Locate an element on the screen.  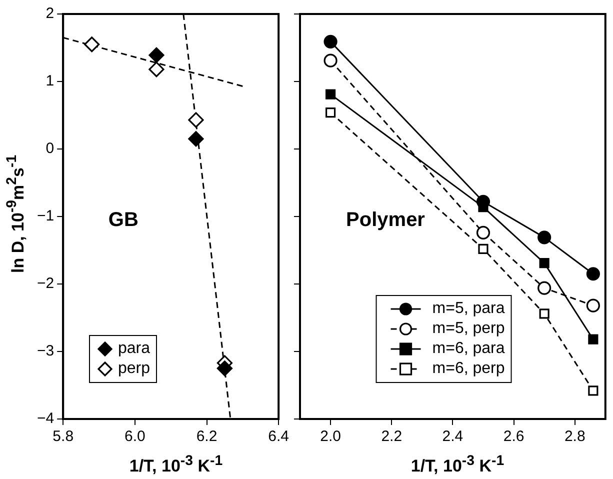
annotation: GB is located at coordinates (123, 220).